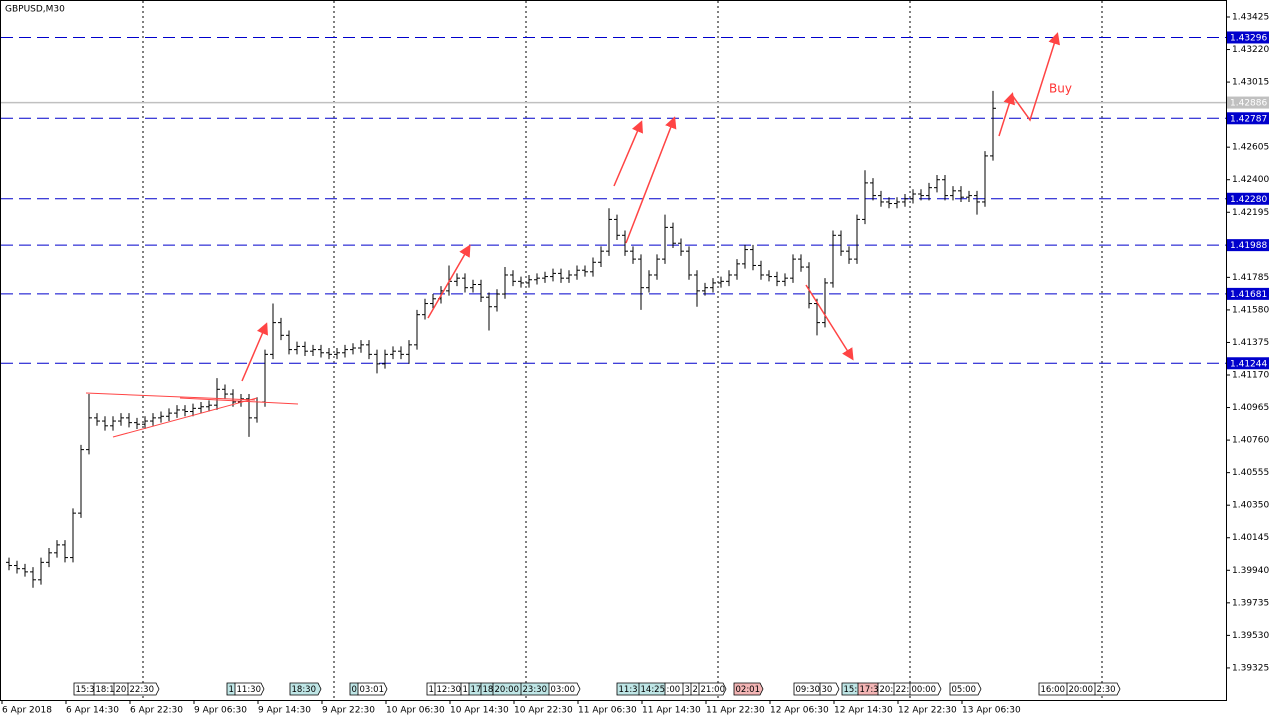 This screenshot has width=1280, height=720. I want to click on y-tick-label: 1.40145, so click(1250, 538).